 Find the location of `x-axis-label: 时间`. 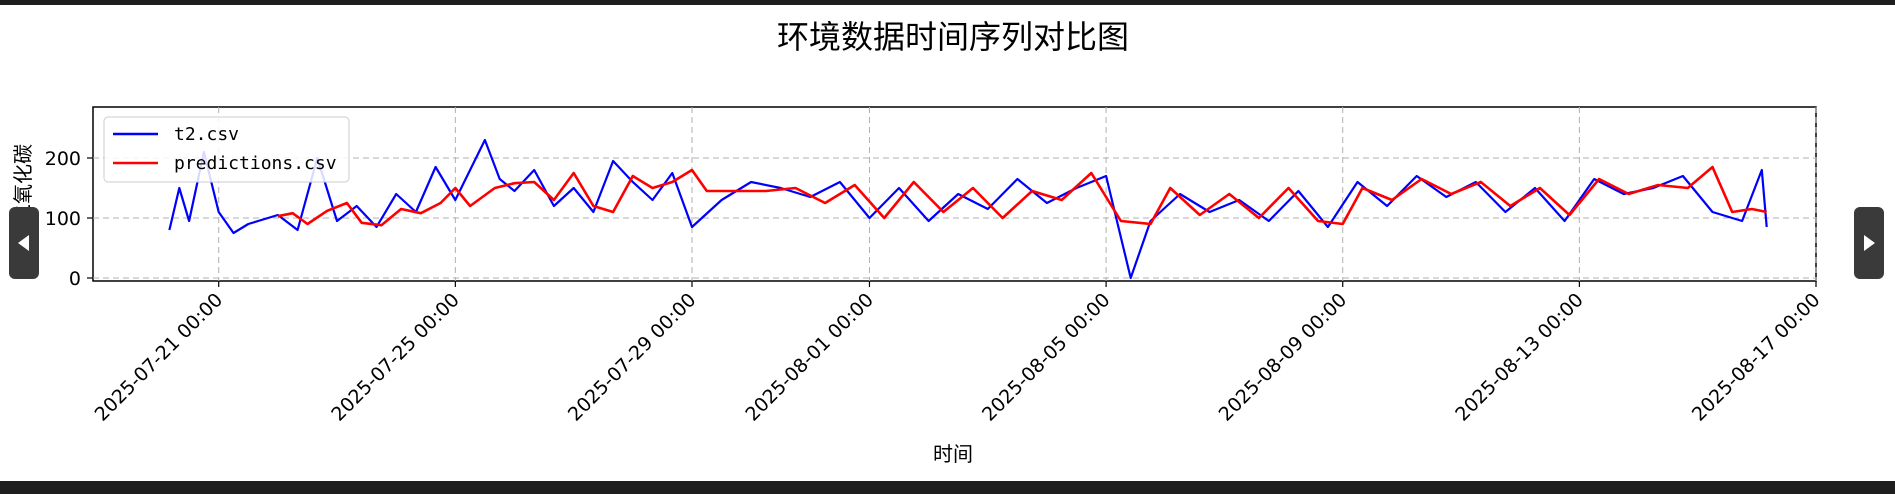

x-axis-label: 时间 is located at coordinates (953, 454).